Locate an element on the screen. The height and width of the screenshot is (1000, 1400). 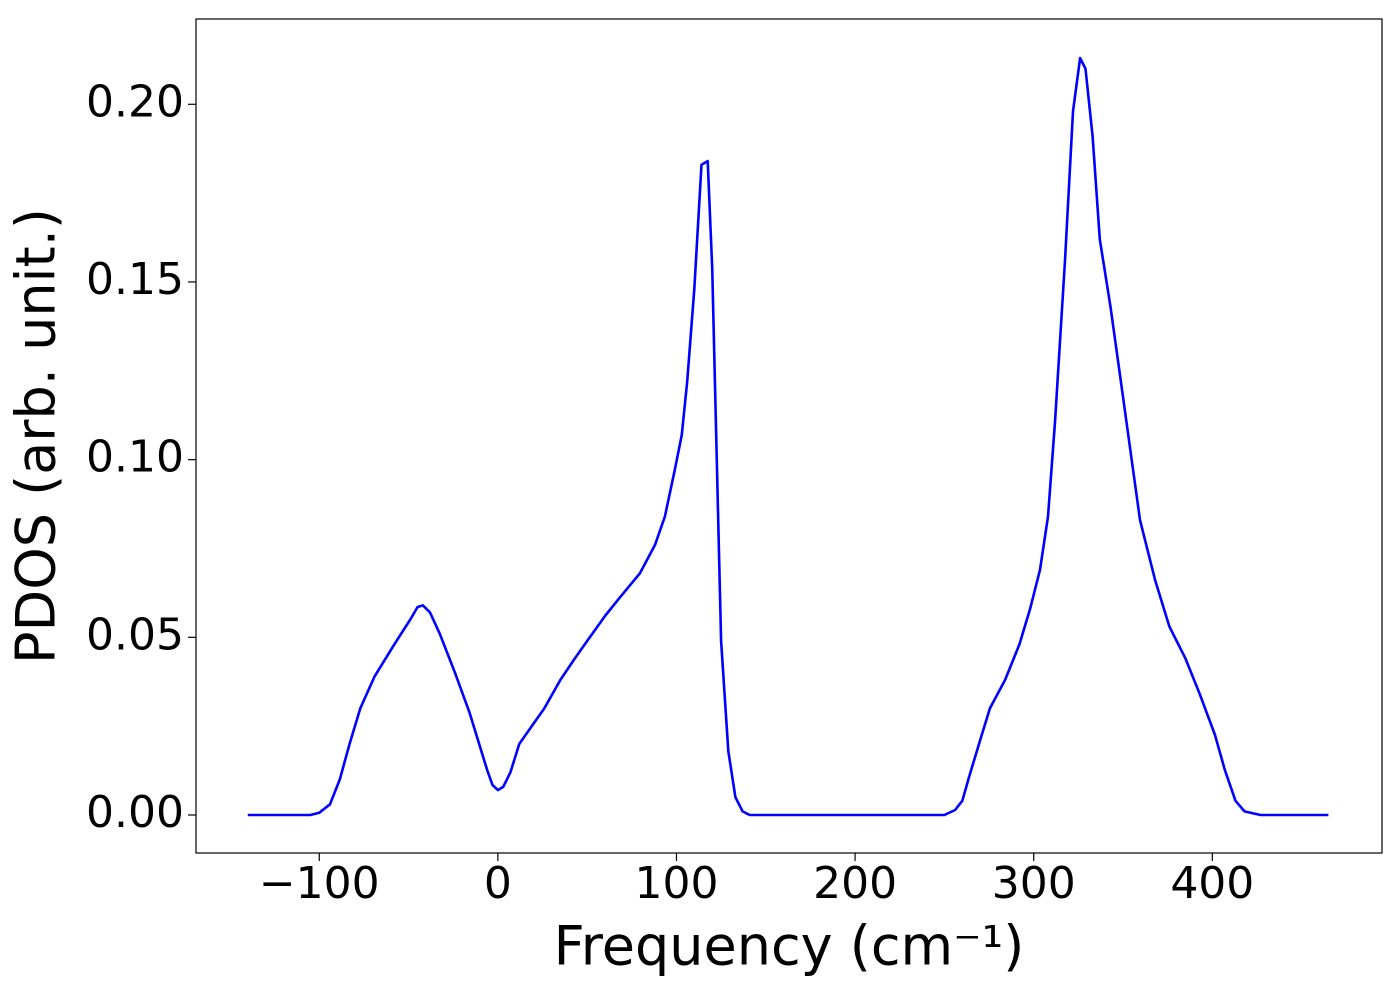
y-tick-label: 0.10 is located at coordinates (135, 457).